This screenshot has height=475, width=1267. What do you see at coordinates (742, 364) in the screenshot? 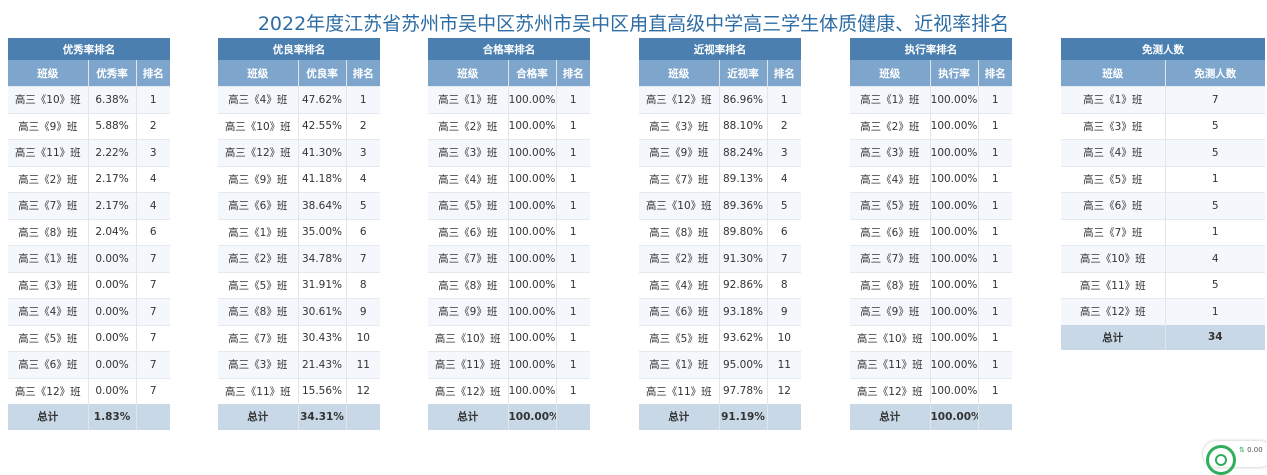
I see `table-cell: 95.00%` at bounding box center [742, 364].